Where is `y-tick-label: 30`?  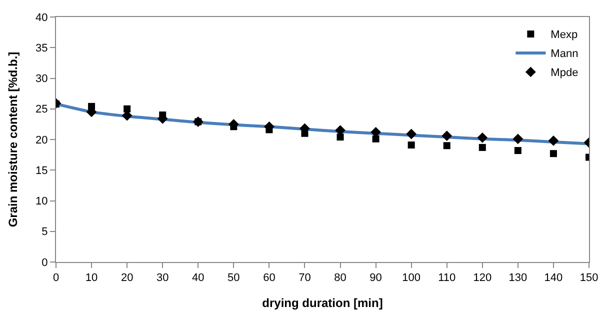 y-tick-label: 30 is located at coordinates (42, 79).